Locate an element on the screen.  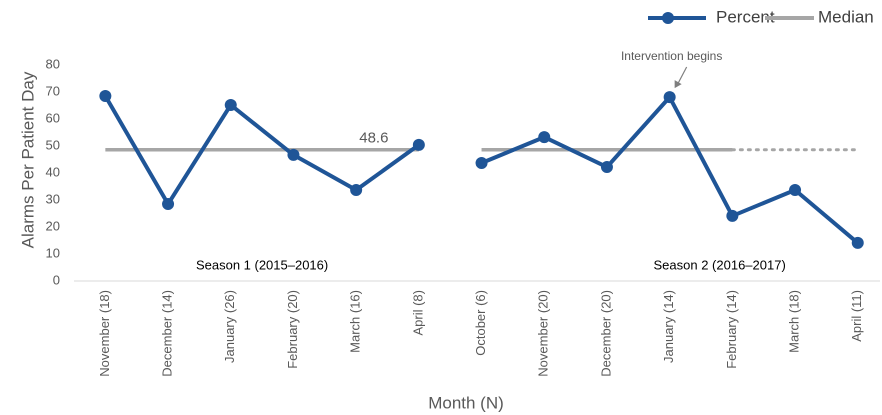
x-tick-label: March (18) is located at coordinates (793, 321).